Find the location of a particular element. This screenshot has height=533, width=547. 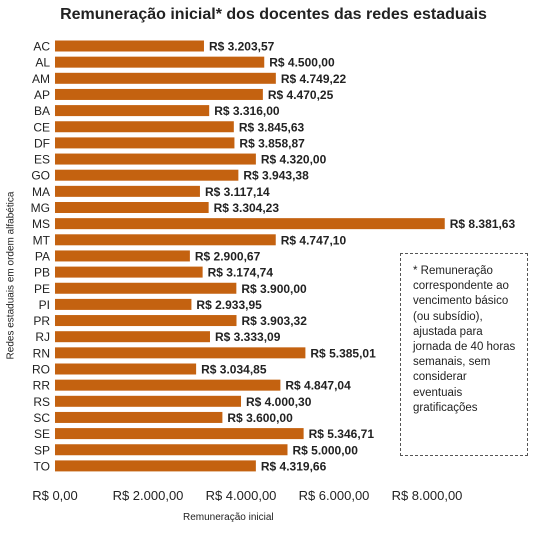

value-label-df: R$ 3.858,87 is located at coordinates (272, 143).